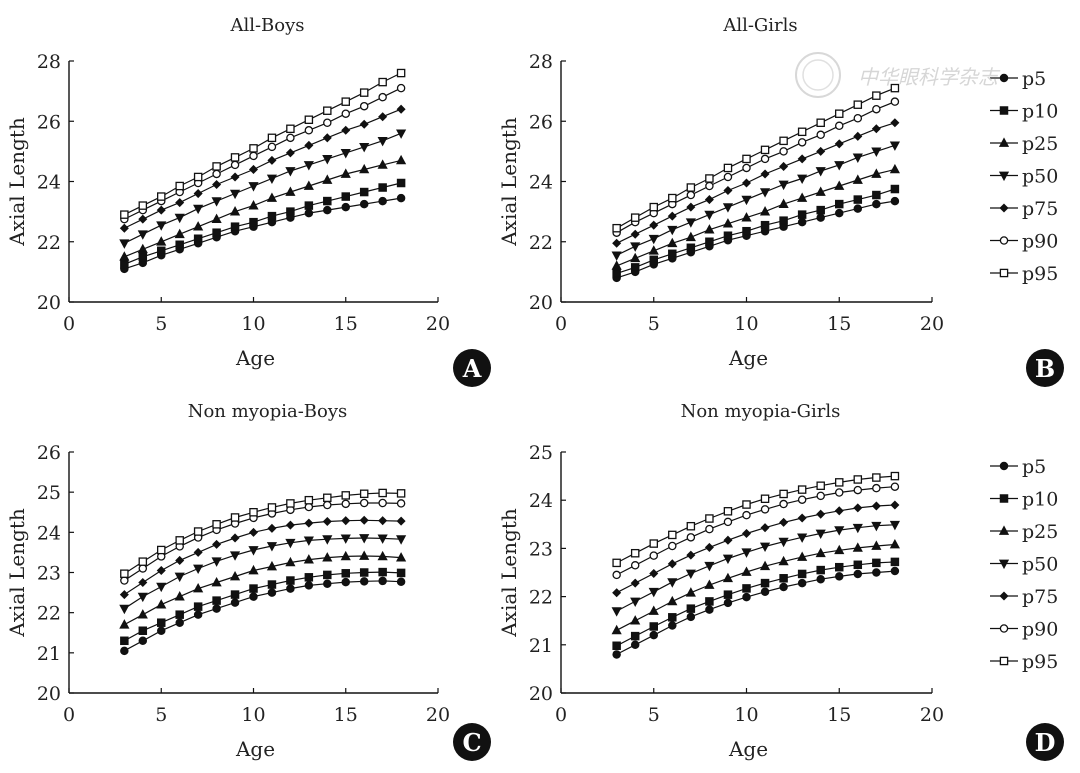 Image resolution: width=1080 pixels, height=773 pixels. Describe the element at coordinates (1024, 662) in the screenshot. I see `legend-item-p95: p95` at that location.